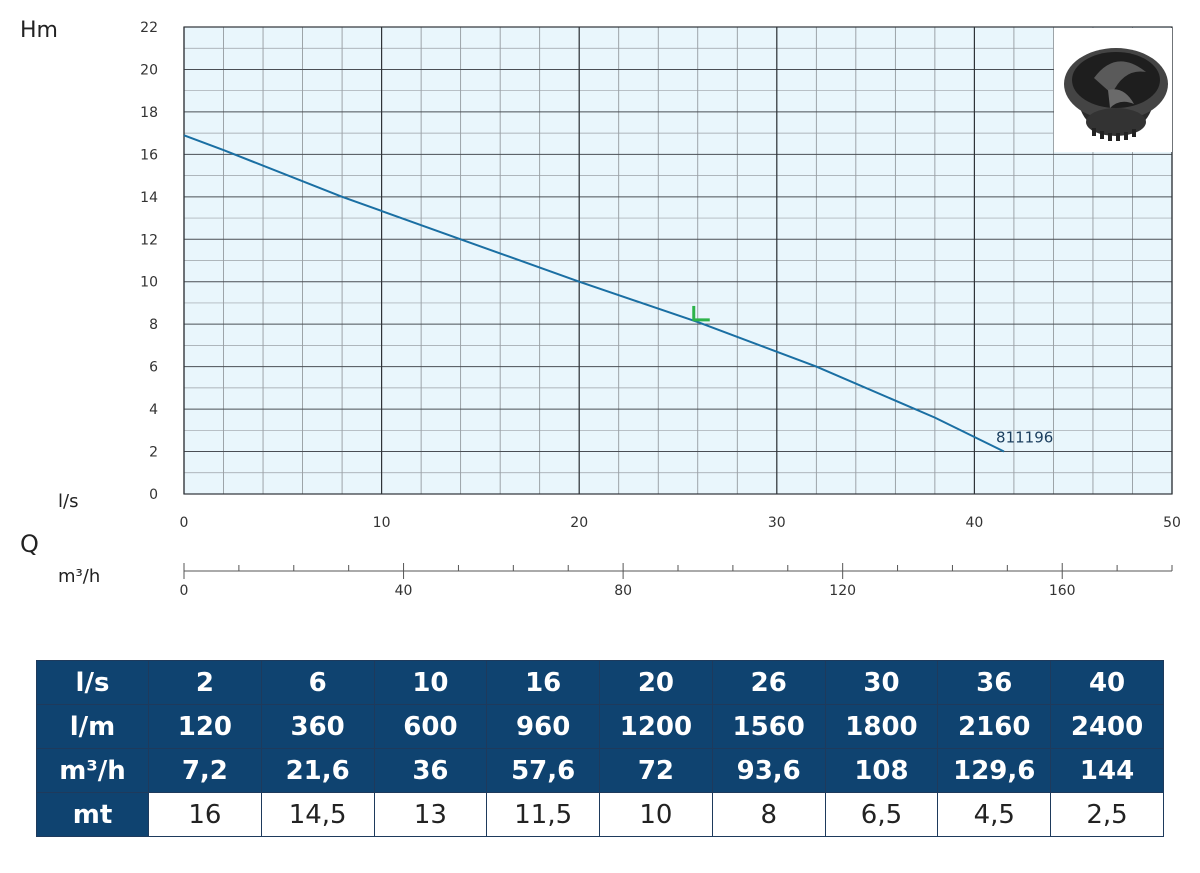  Describe the element at coordinates (184, 523) in the screenshot. I see `x-tick-label: 0` at that location.